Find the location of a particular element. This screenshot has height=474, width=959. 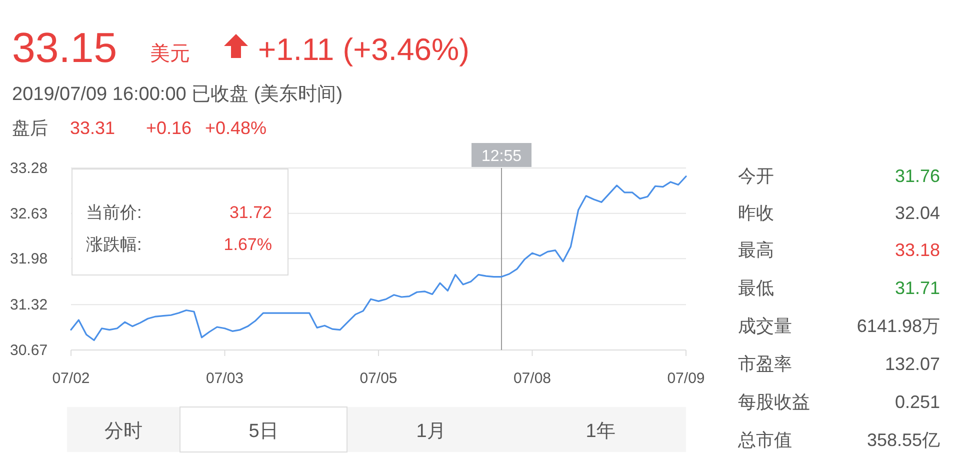

annotation: 最低 is located at coordinates (756, 288).